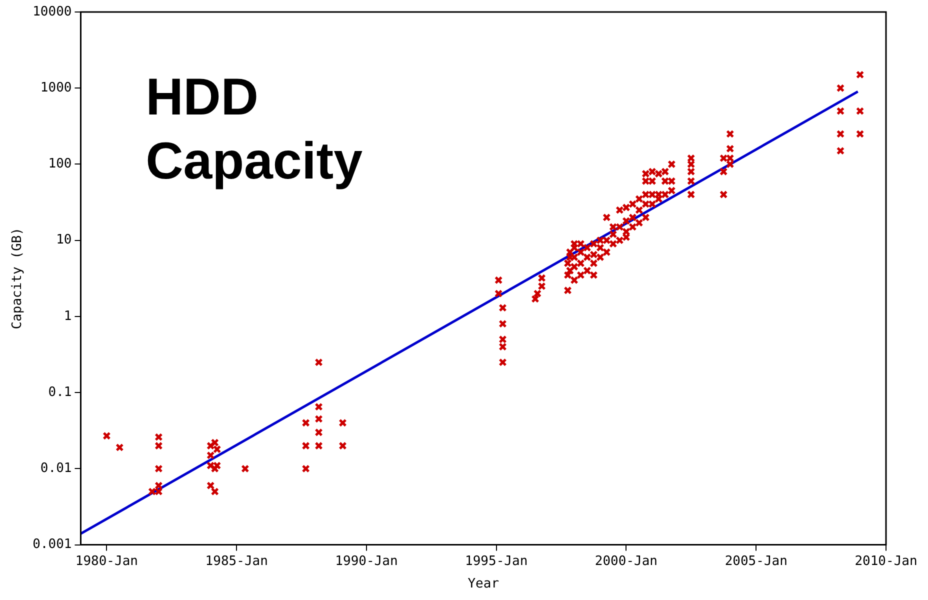 The width and height of the screenshot is (928, 600). I want to click on y-tick-label: 0.01, so click(56, 468).